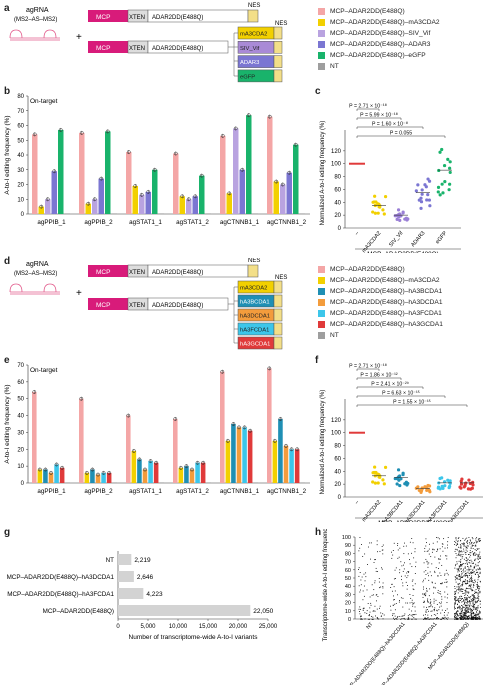 This screenshot has height=685, width=487. What do you see at coordinates (402, 252) in the screenshot?
I see `x-axis-label: MCP–ADAR2DD(E488Q)` at bounding box center [402, 252].